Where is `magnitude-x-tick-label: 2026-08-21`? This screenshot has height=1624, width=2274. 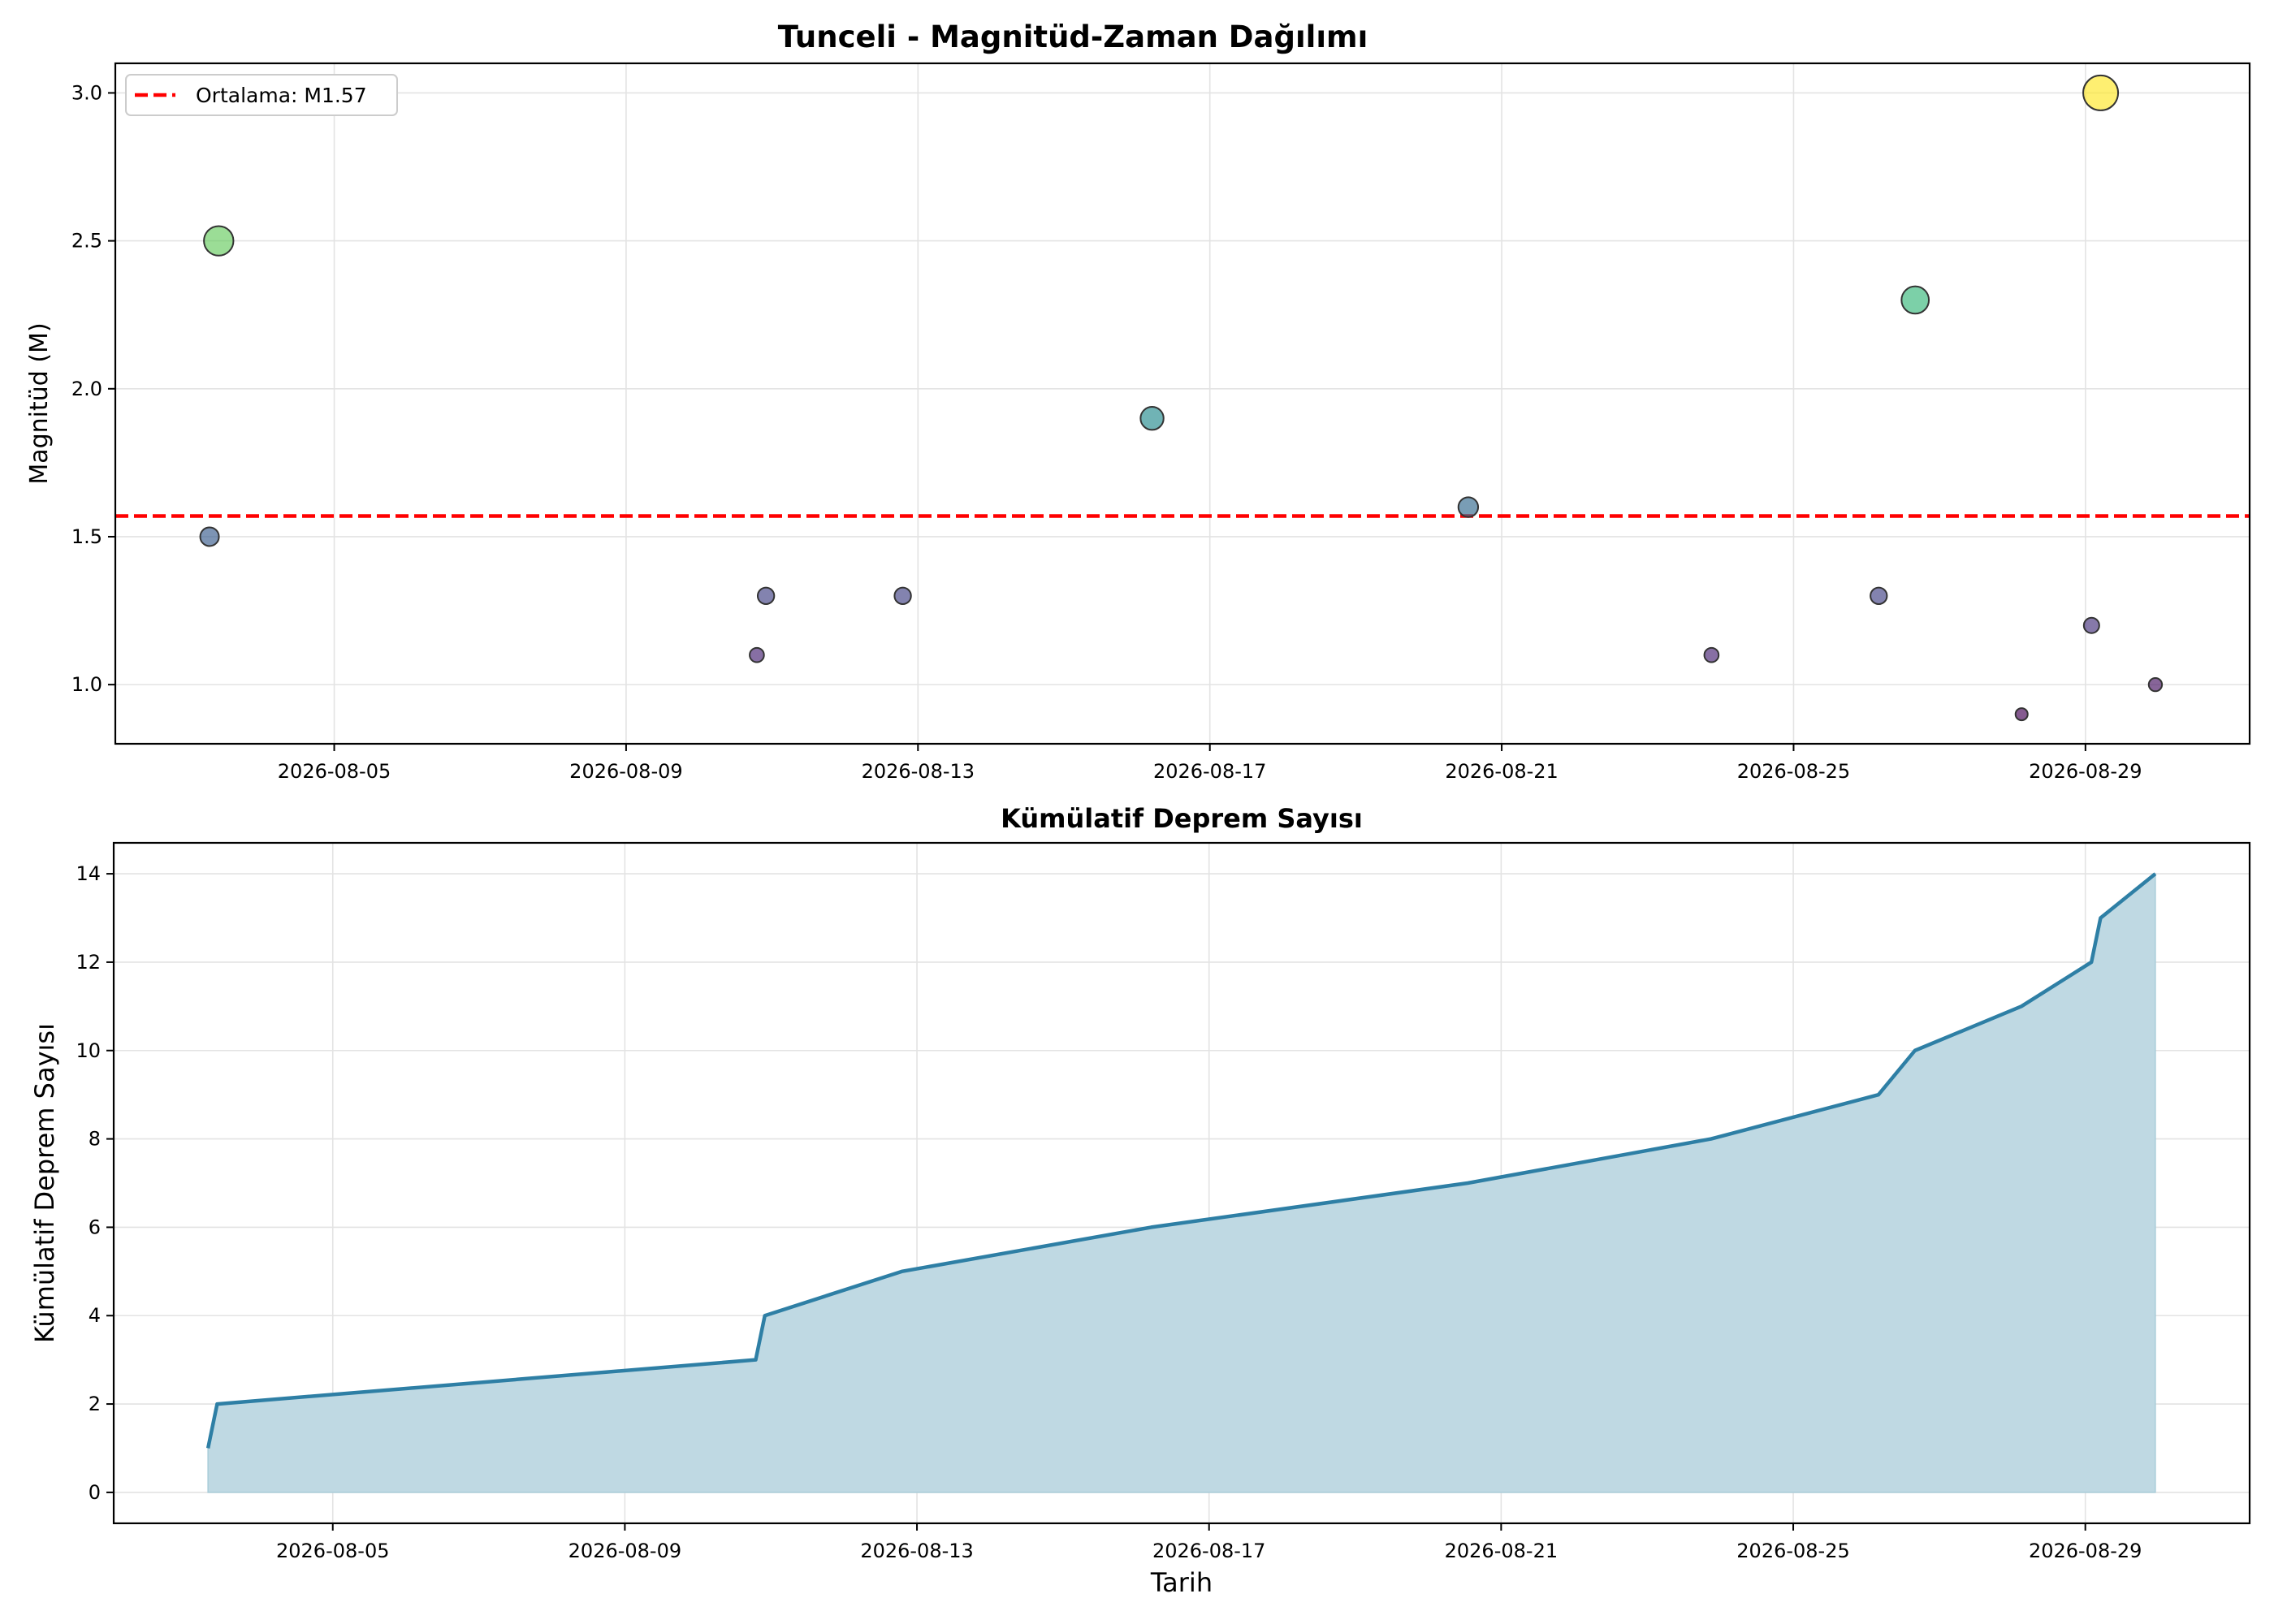 magnitude-x-tick-label: 2026-08-21 is located at coordinates (1502, 771).